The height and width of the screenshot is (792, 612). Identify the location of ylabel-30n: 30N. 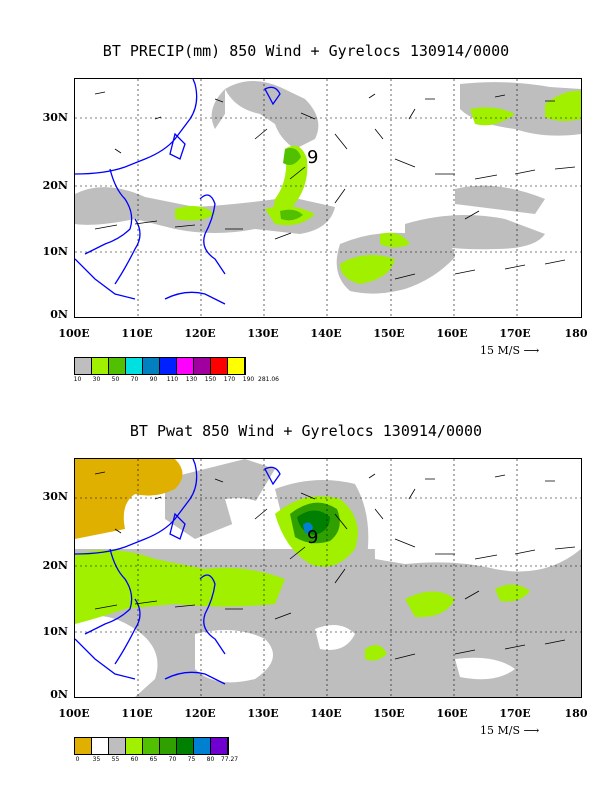
(55, 117).